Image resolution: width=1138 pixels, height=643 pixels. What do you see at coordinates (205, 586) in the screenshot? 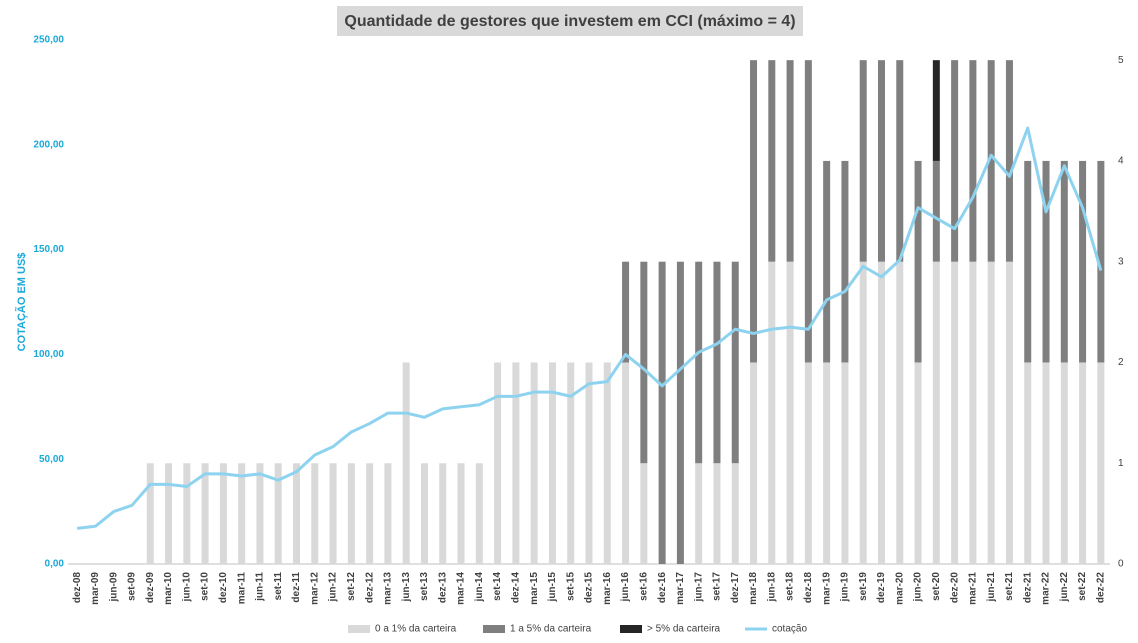
I see `x-tick-label: set-10` at bounding box center [205, 586].